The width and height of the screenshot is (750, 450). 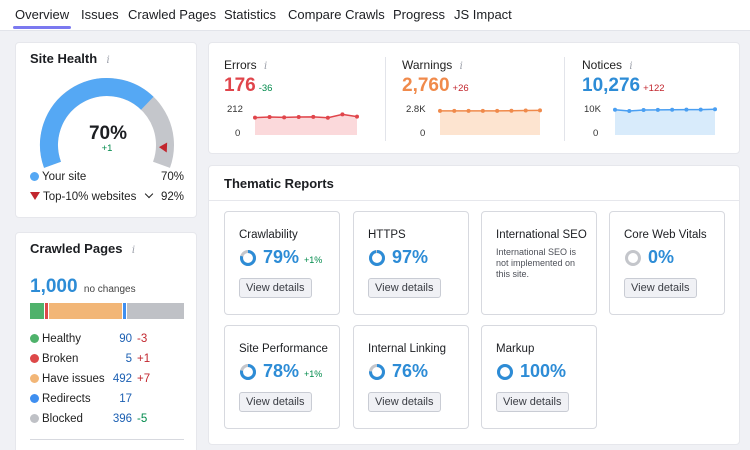 I want to click on tab-js-impact: JS Impact, so click(x=483, y=14).